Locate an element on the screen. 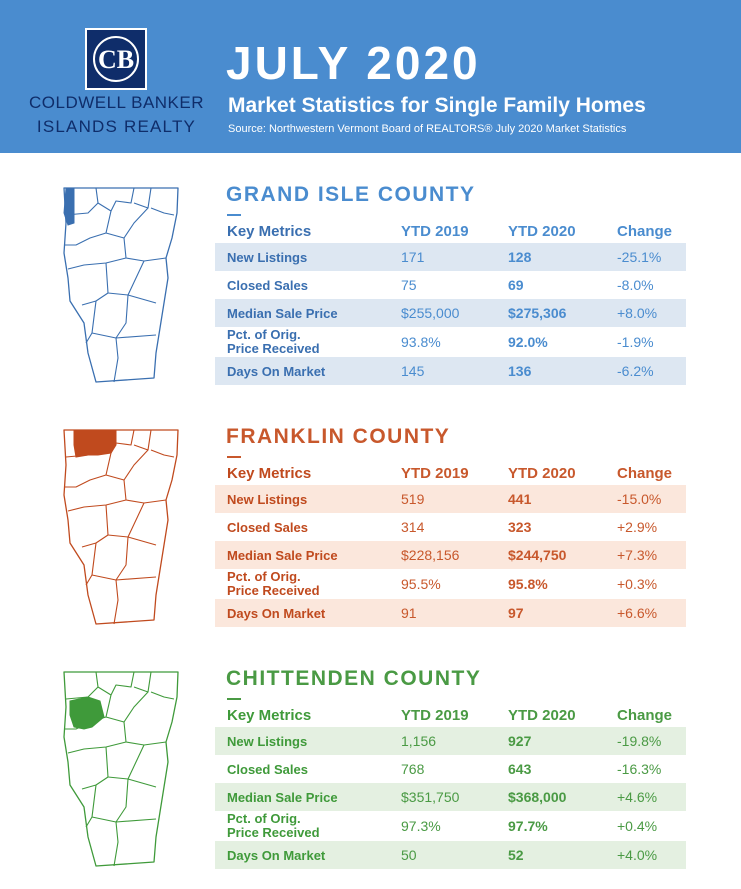 The height and width of the screenshot is (889, 741). table-cell-ytd2020: 97 is located at coordinates (516, 613).